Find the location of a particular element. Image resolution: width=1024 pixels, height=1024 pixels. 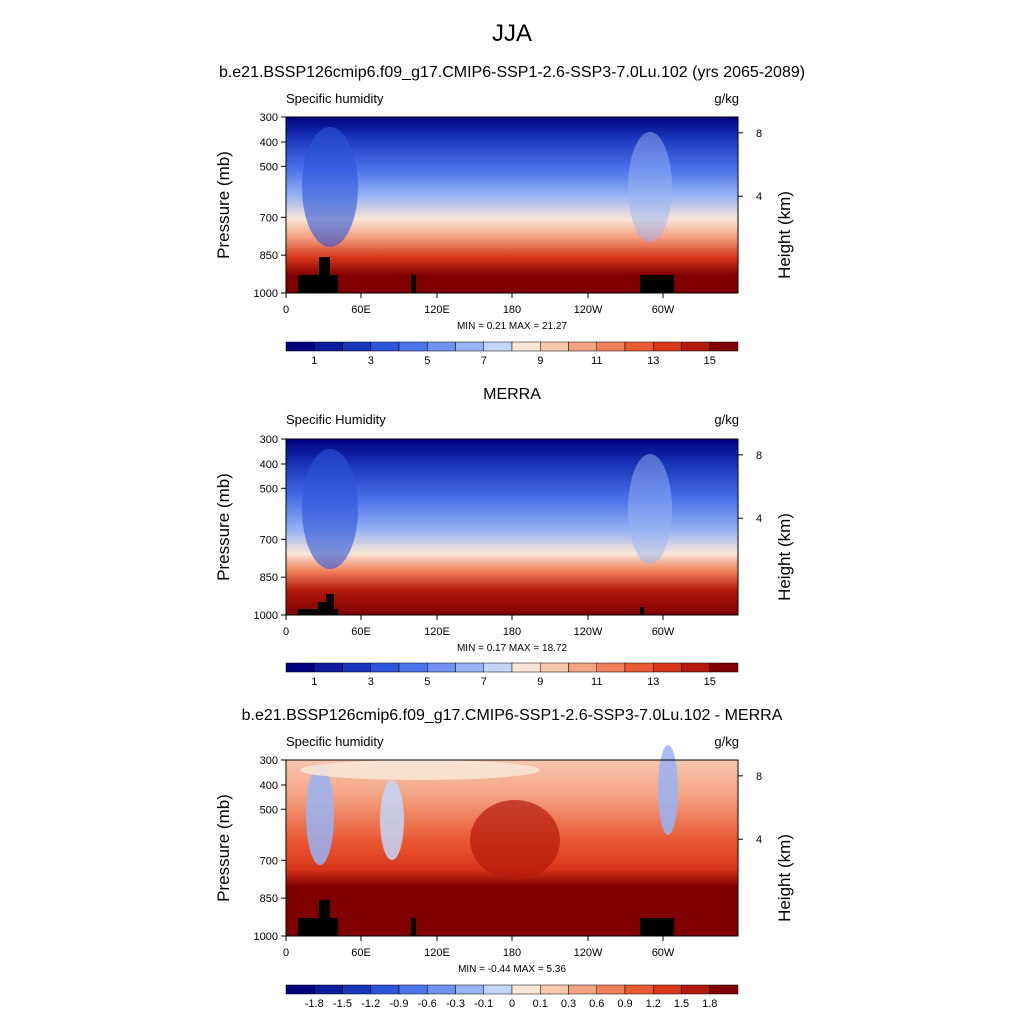

panel-2-colorbar-label: 3 is located at coordinates (371, 682).